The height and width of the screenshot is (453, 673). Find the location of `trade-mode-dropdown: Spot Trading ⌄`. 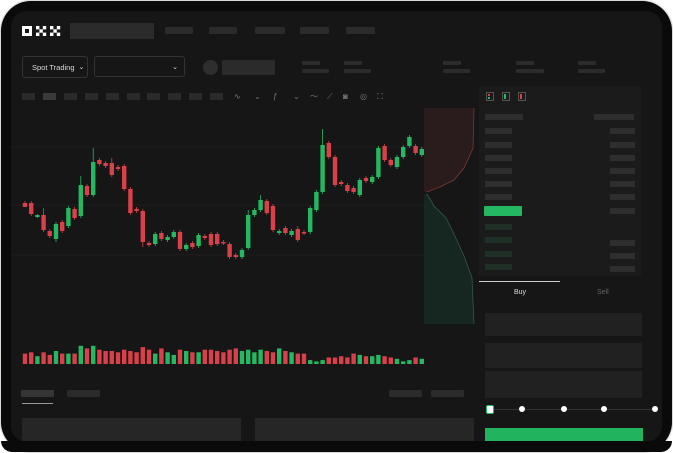

trade-mode-dropdown: Spot Trading ⌄ is located at coordinates (55, 67).